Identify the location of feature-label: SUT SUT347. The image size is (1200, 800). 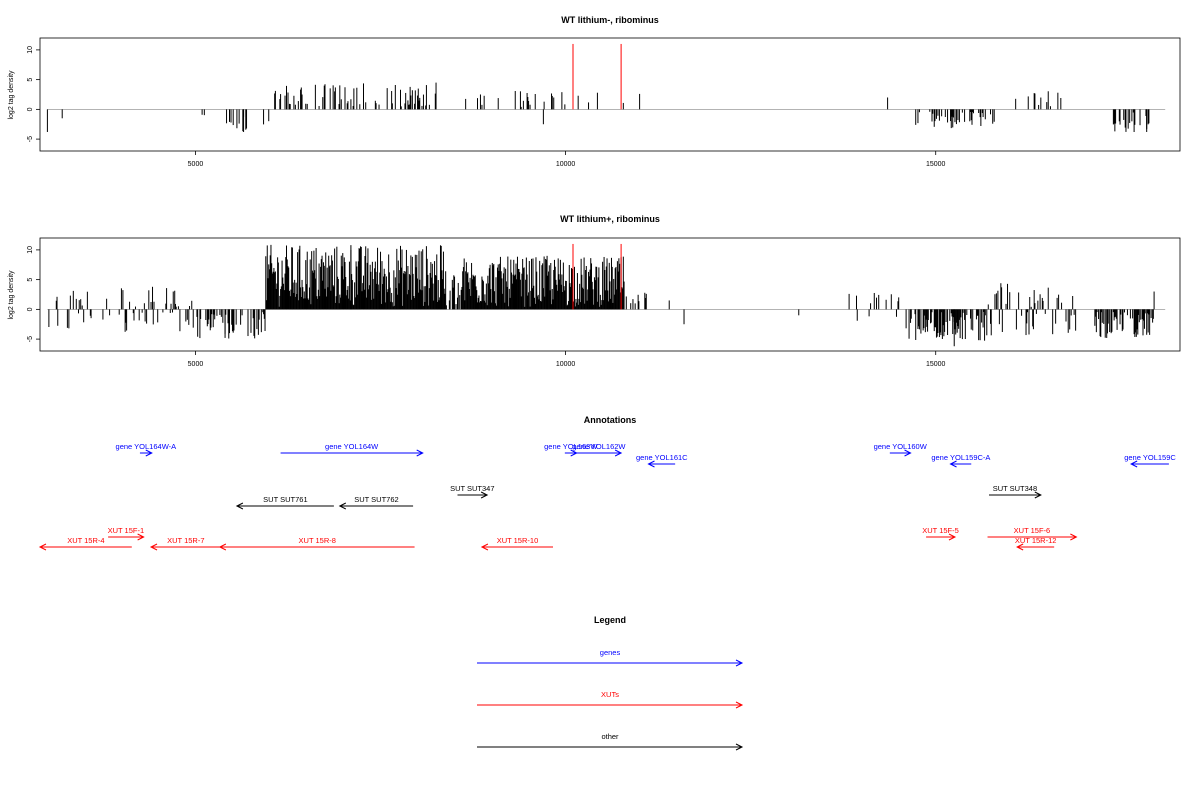
(472, 488).